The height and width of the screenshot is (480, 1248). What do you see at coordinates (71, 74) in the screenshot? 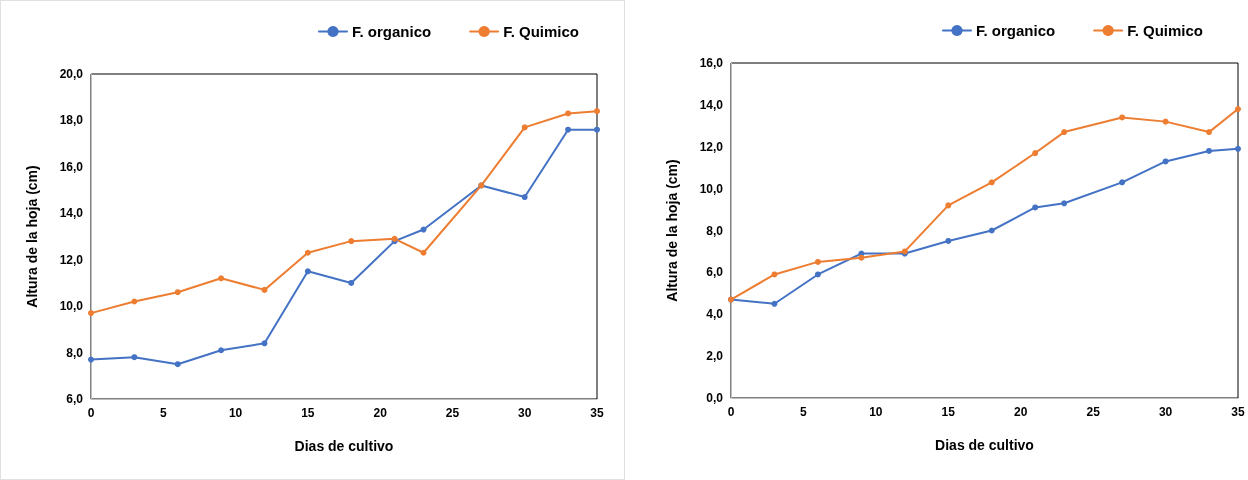
I see `y-tick-label: 20,0` at bounding box center [71, 74].